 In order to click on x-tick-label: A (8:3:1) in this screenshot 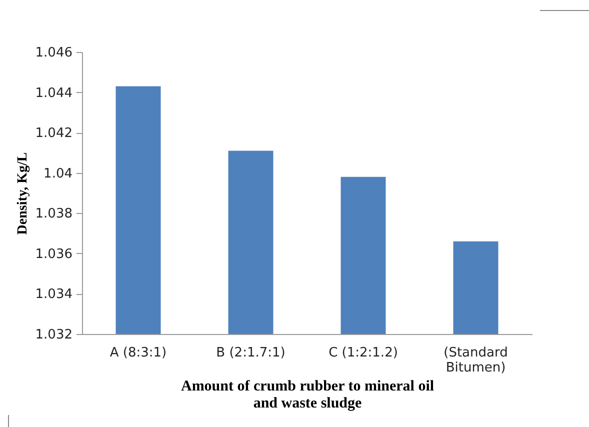, I will do `click(138, 353)`.